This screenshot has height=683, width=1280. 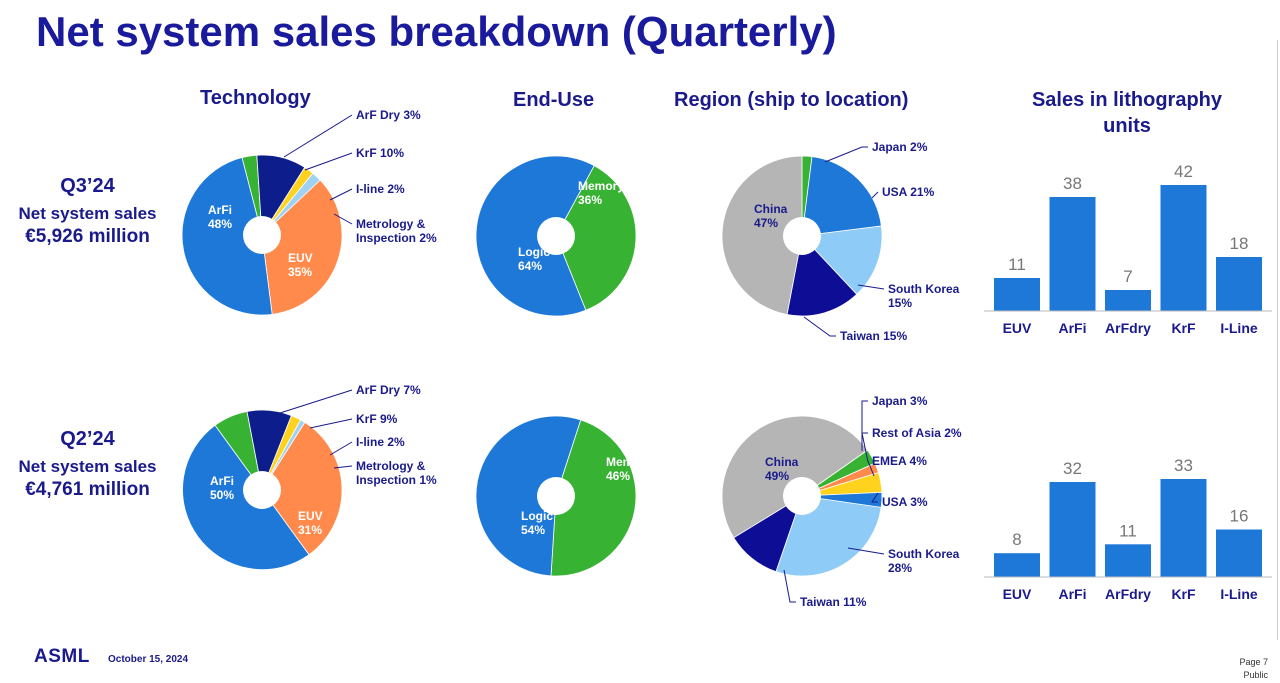 I want to click on net-sales-value: €4,761 million, so click(x=87, y=489).